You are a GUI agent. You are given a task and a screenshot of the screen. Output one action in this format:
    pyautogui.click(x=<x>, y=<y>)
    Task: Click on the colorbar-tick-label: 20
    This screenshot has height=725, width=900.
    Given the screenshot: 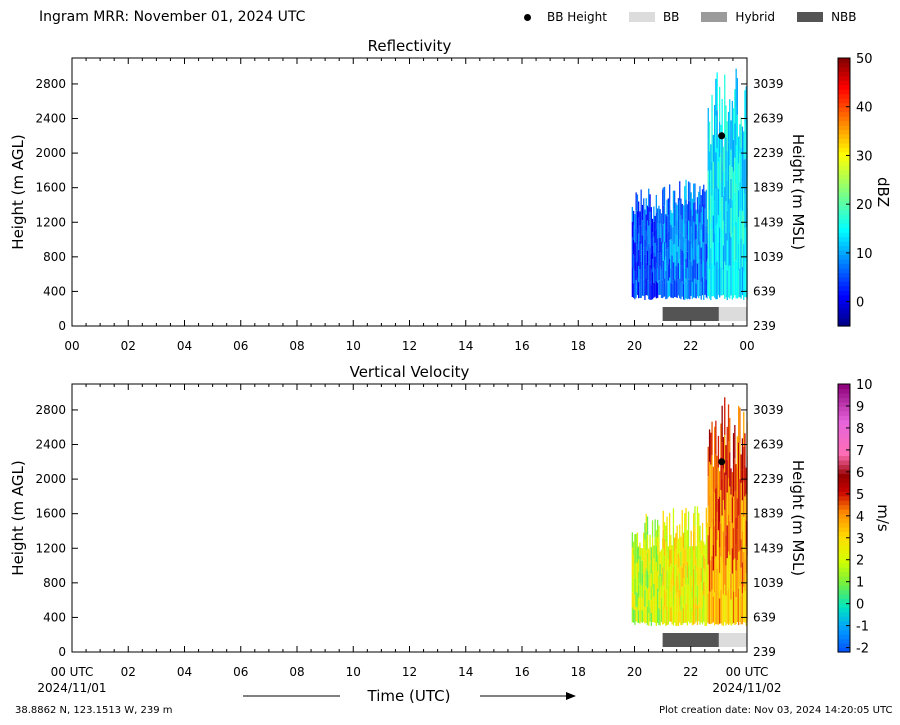 What is the action you would take?
    pyautogui.click(x=864, y=205)
    